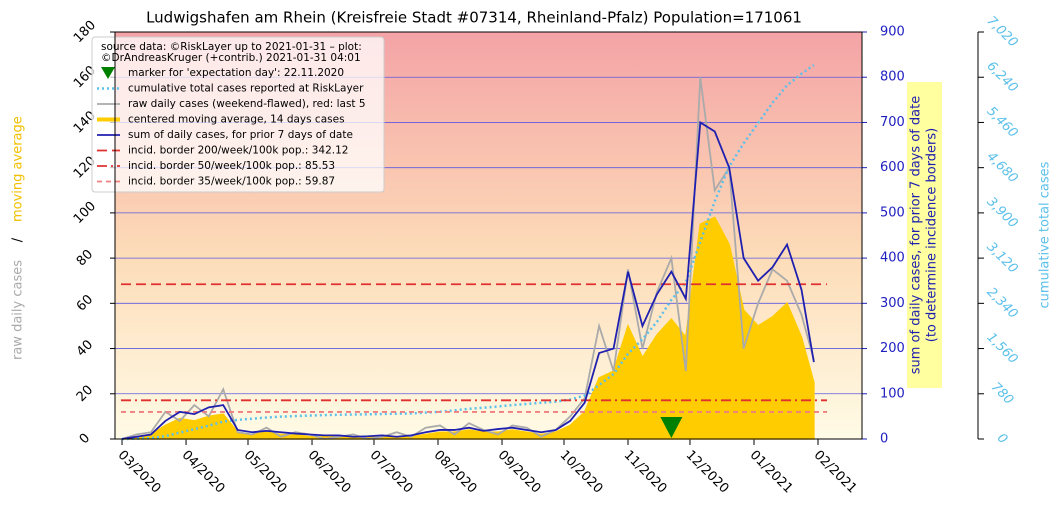 The width and height of the screenshot is (1062, 513). Describe the element at coordinates (238, 151) in the screenshot. I see `legend-label: incid. border 200/week/100k pop.: 342.12` at that location.